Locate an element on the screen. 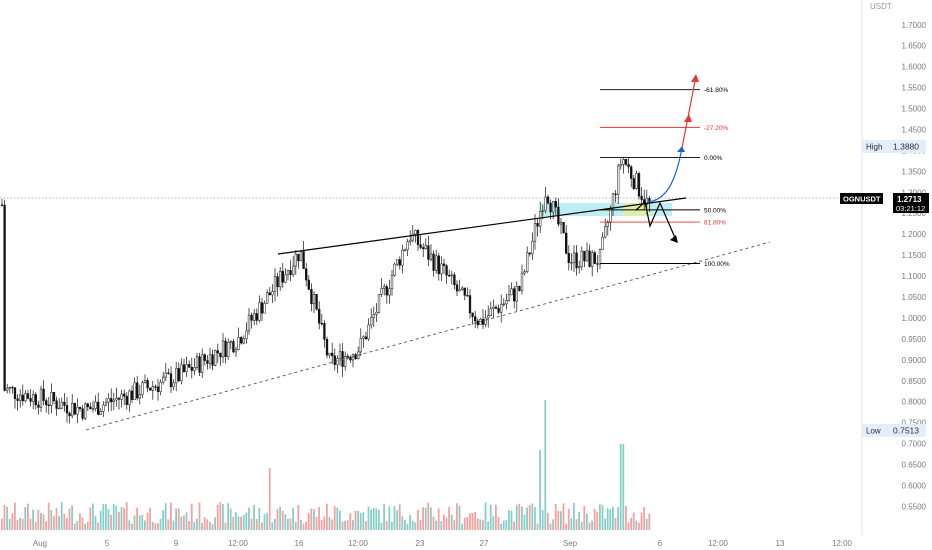  price-tick: 1.3500 is located at coordinates (914, 171).